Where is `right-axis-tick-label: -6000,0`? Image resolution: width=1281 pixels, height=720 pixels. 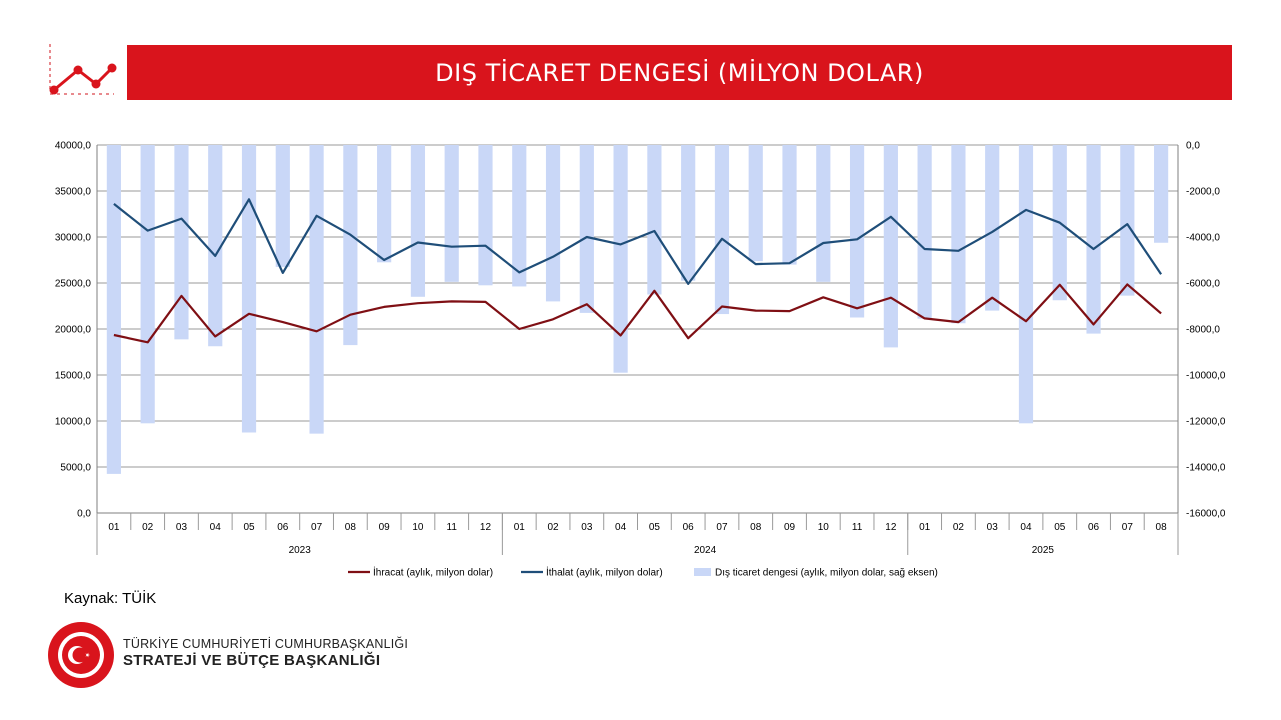 right-axis-tick-label: -6000,0 is located at coordinates (1203, 284).